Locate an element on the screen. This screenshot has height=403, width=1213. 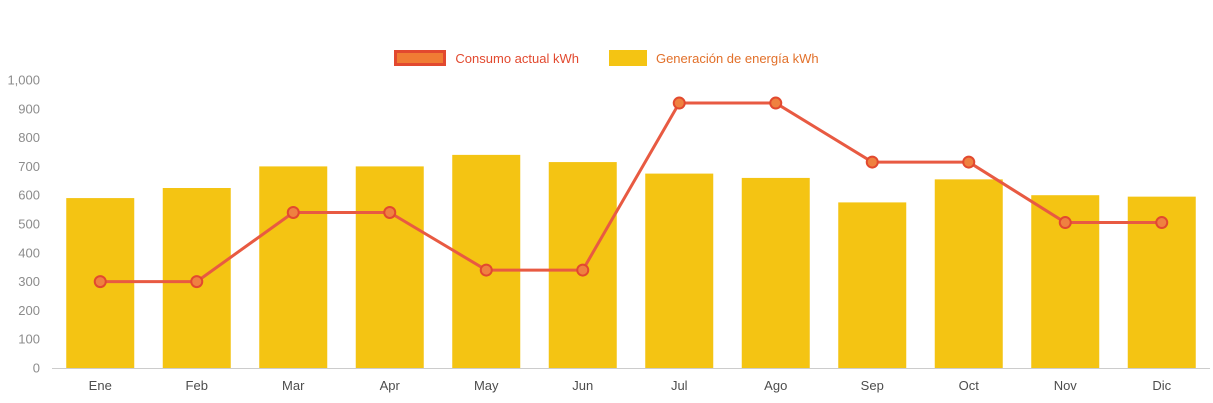
point-Apr is located at coordinates (390, 212).